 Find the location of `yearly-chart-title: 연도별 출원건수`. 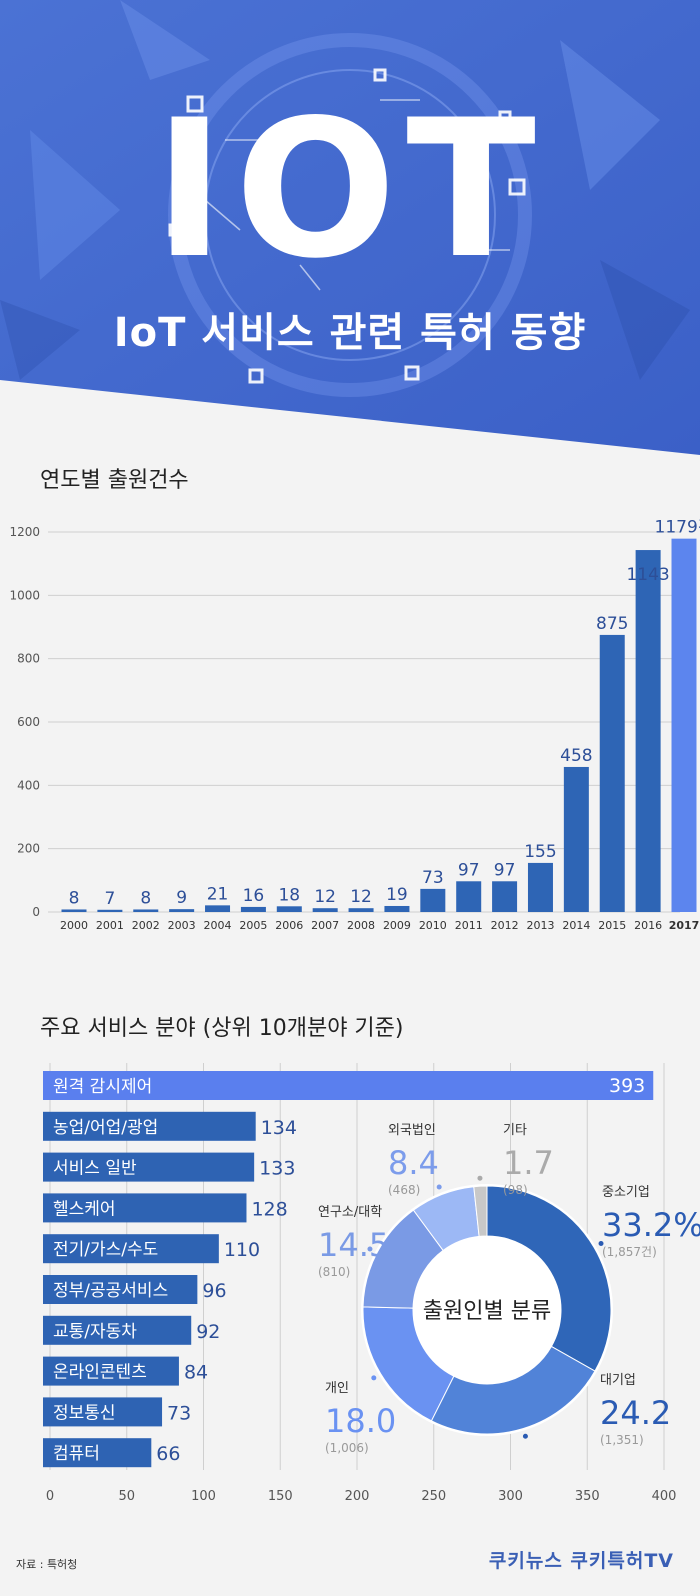

yearly-chart-title: 연도별 출원건수 is located at coordinates (114, 480).